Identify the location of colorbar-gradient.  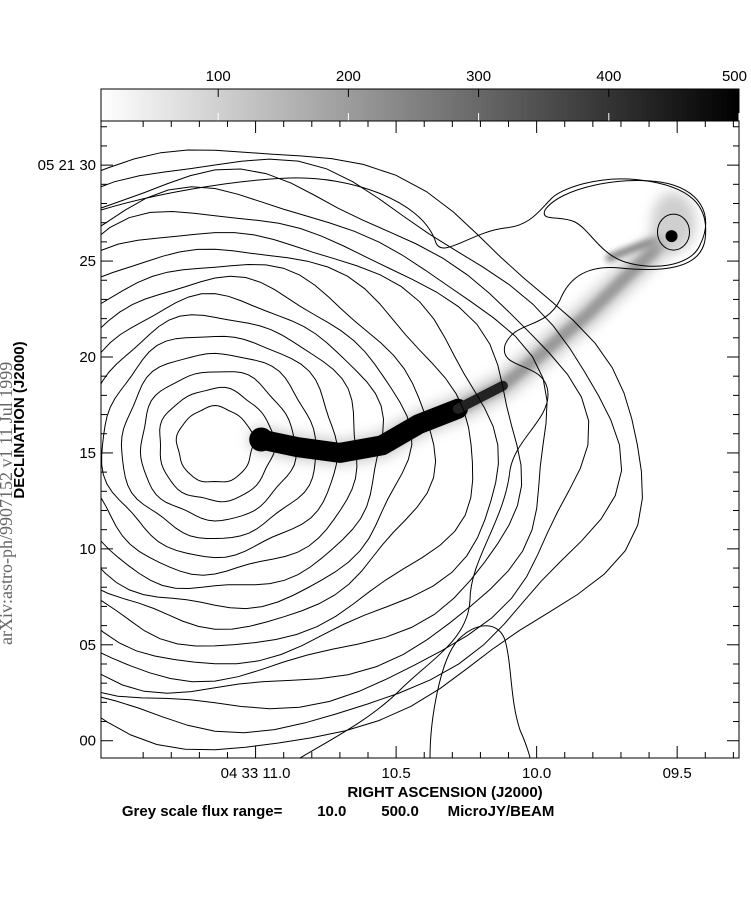
(420, 105).